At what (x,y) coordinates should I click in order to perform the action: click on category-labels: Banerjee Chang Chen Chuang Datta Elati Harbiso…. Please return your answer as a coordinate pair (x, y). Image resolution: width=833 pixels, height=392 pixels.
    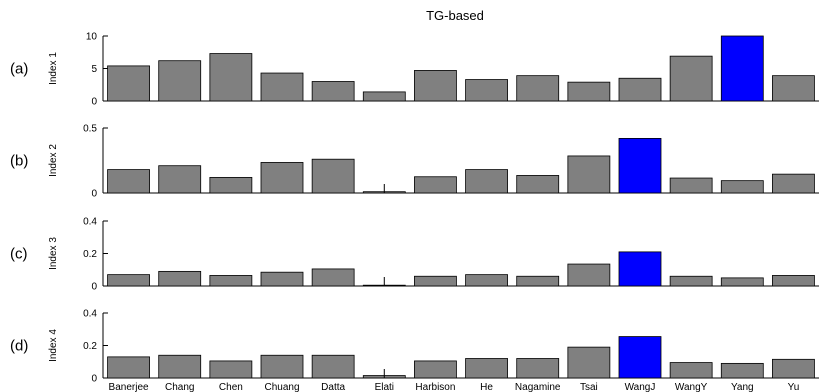
    Looking at the image, I should click on (454, 387).